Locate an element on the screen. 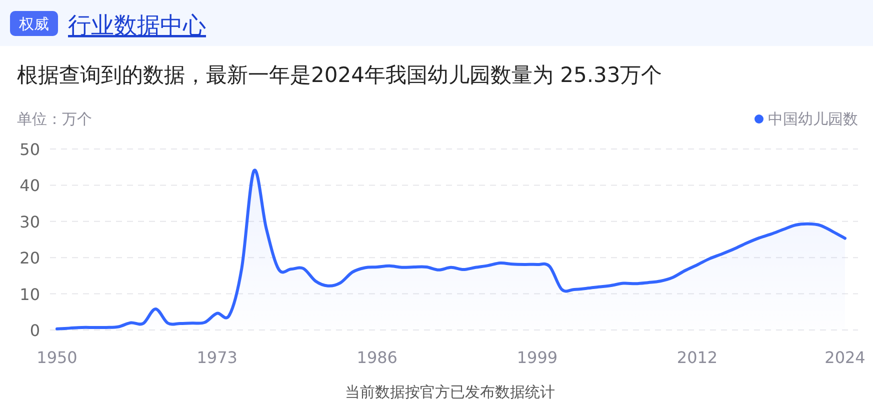 The image size is (873, 417). x-tick-label: 1973 is located at coordinates (217, 357).